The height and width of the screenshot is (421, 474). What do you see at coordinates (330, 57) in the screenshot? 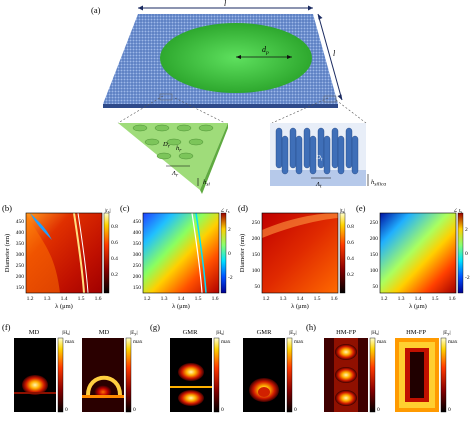
I see `length-arrow-side` at bounding box center [330, 57].